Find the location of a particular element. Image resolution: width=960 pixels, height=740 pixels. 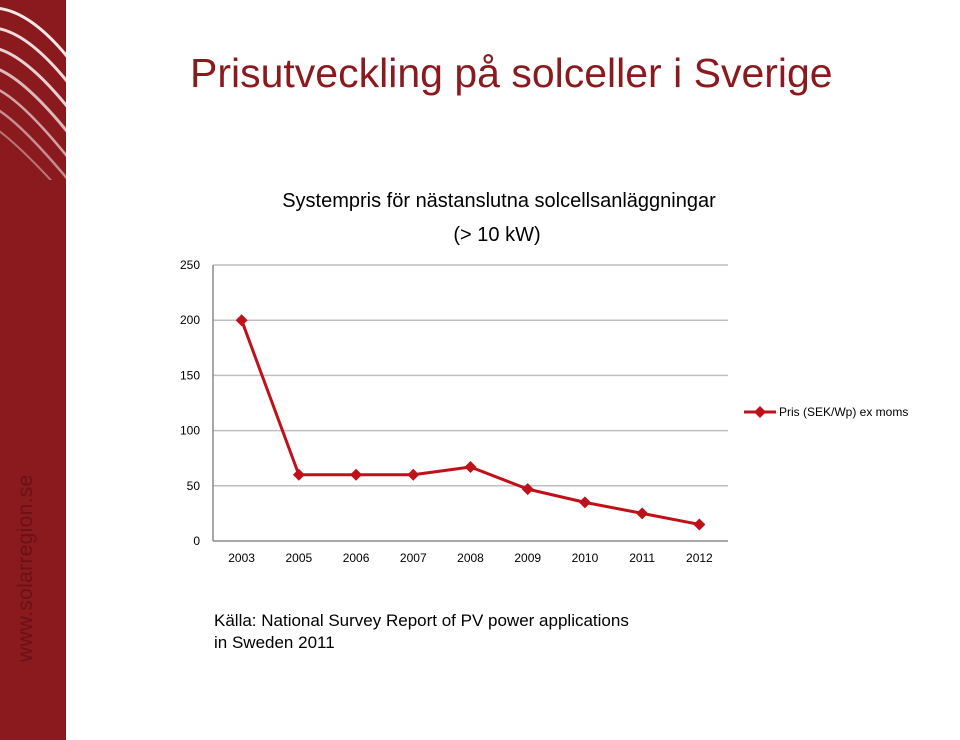

source-line-2: in Sweden 2011 is located at coordinates (274, 642).